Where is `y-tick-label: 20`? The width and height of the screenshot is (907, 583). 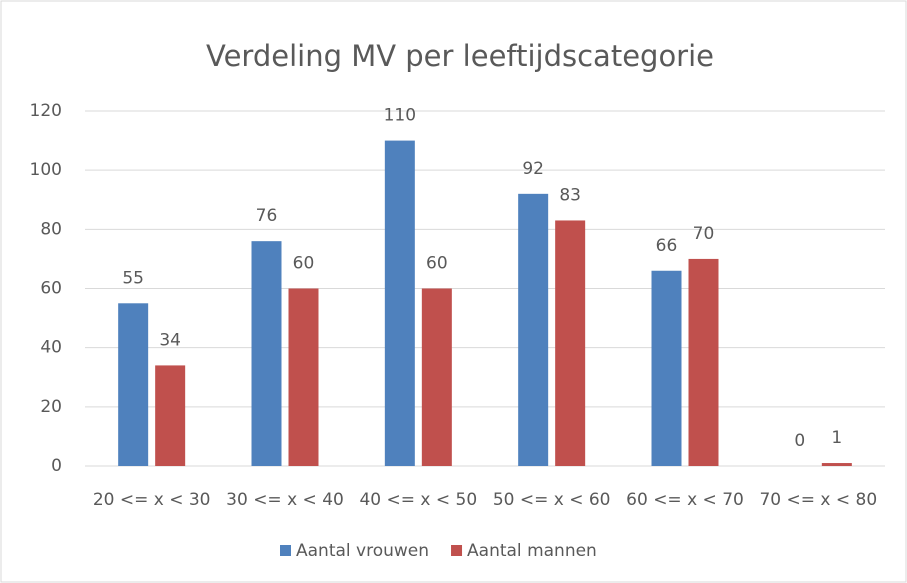 y-tick-label: 20 is located at coordinates (51, 407).